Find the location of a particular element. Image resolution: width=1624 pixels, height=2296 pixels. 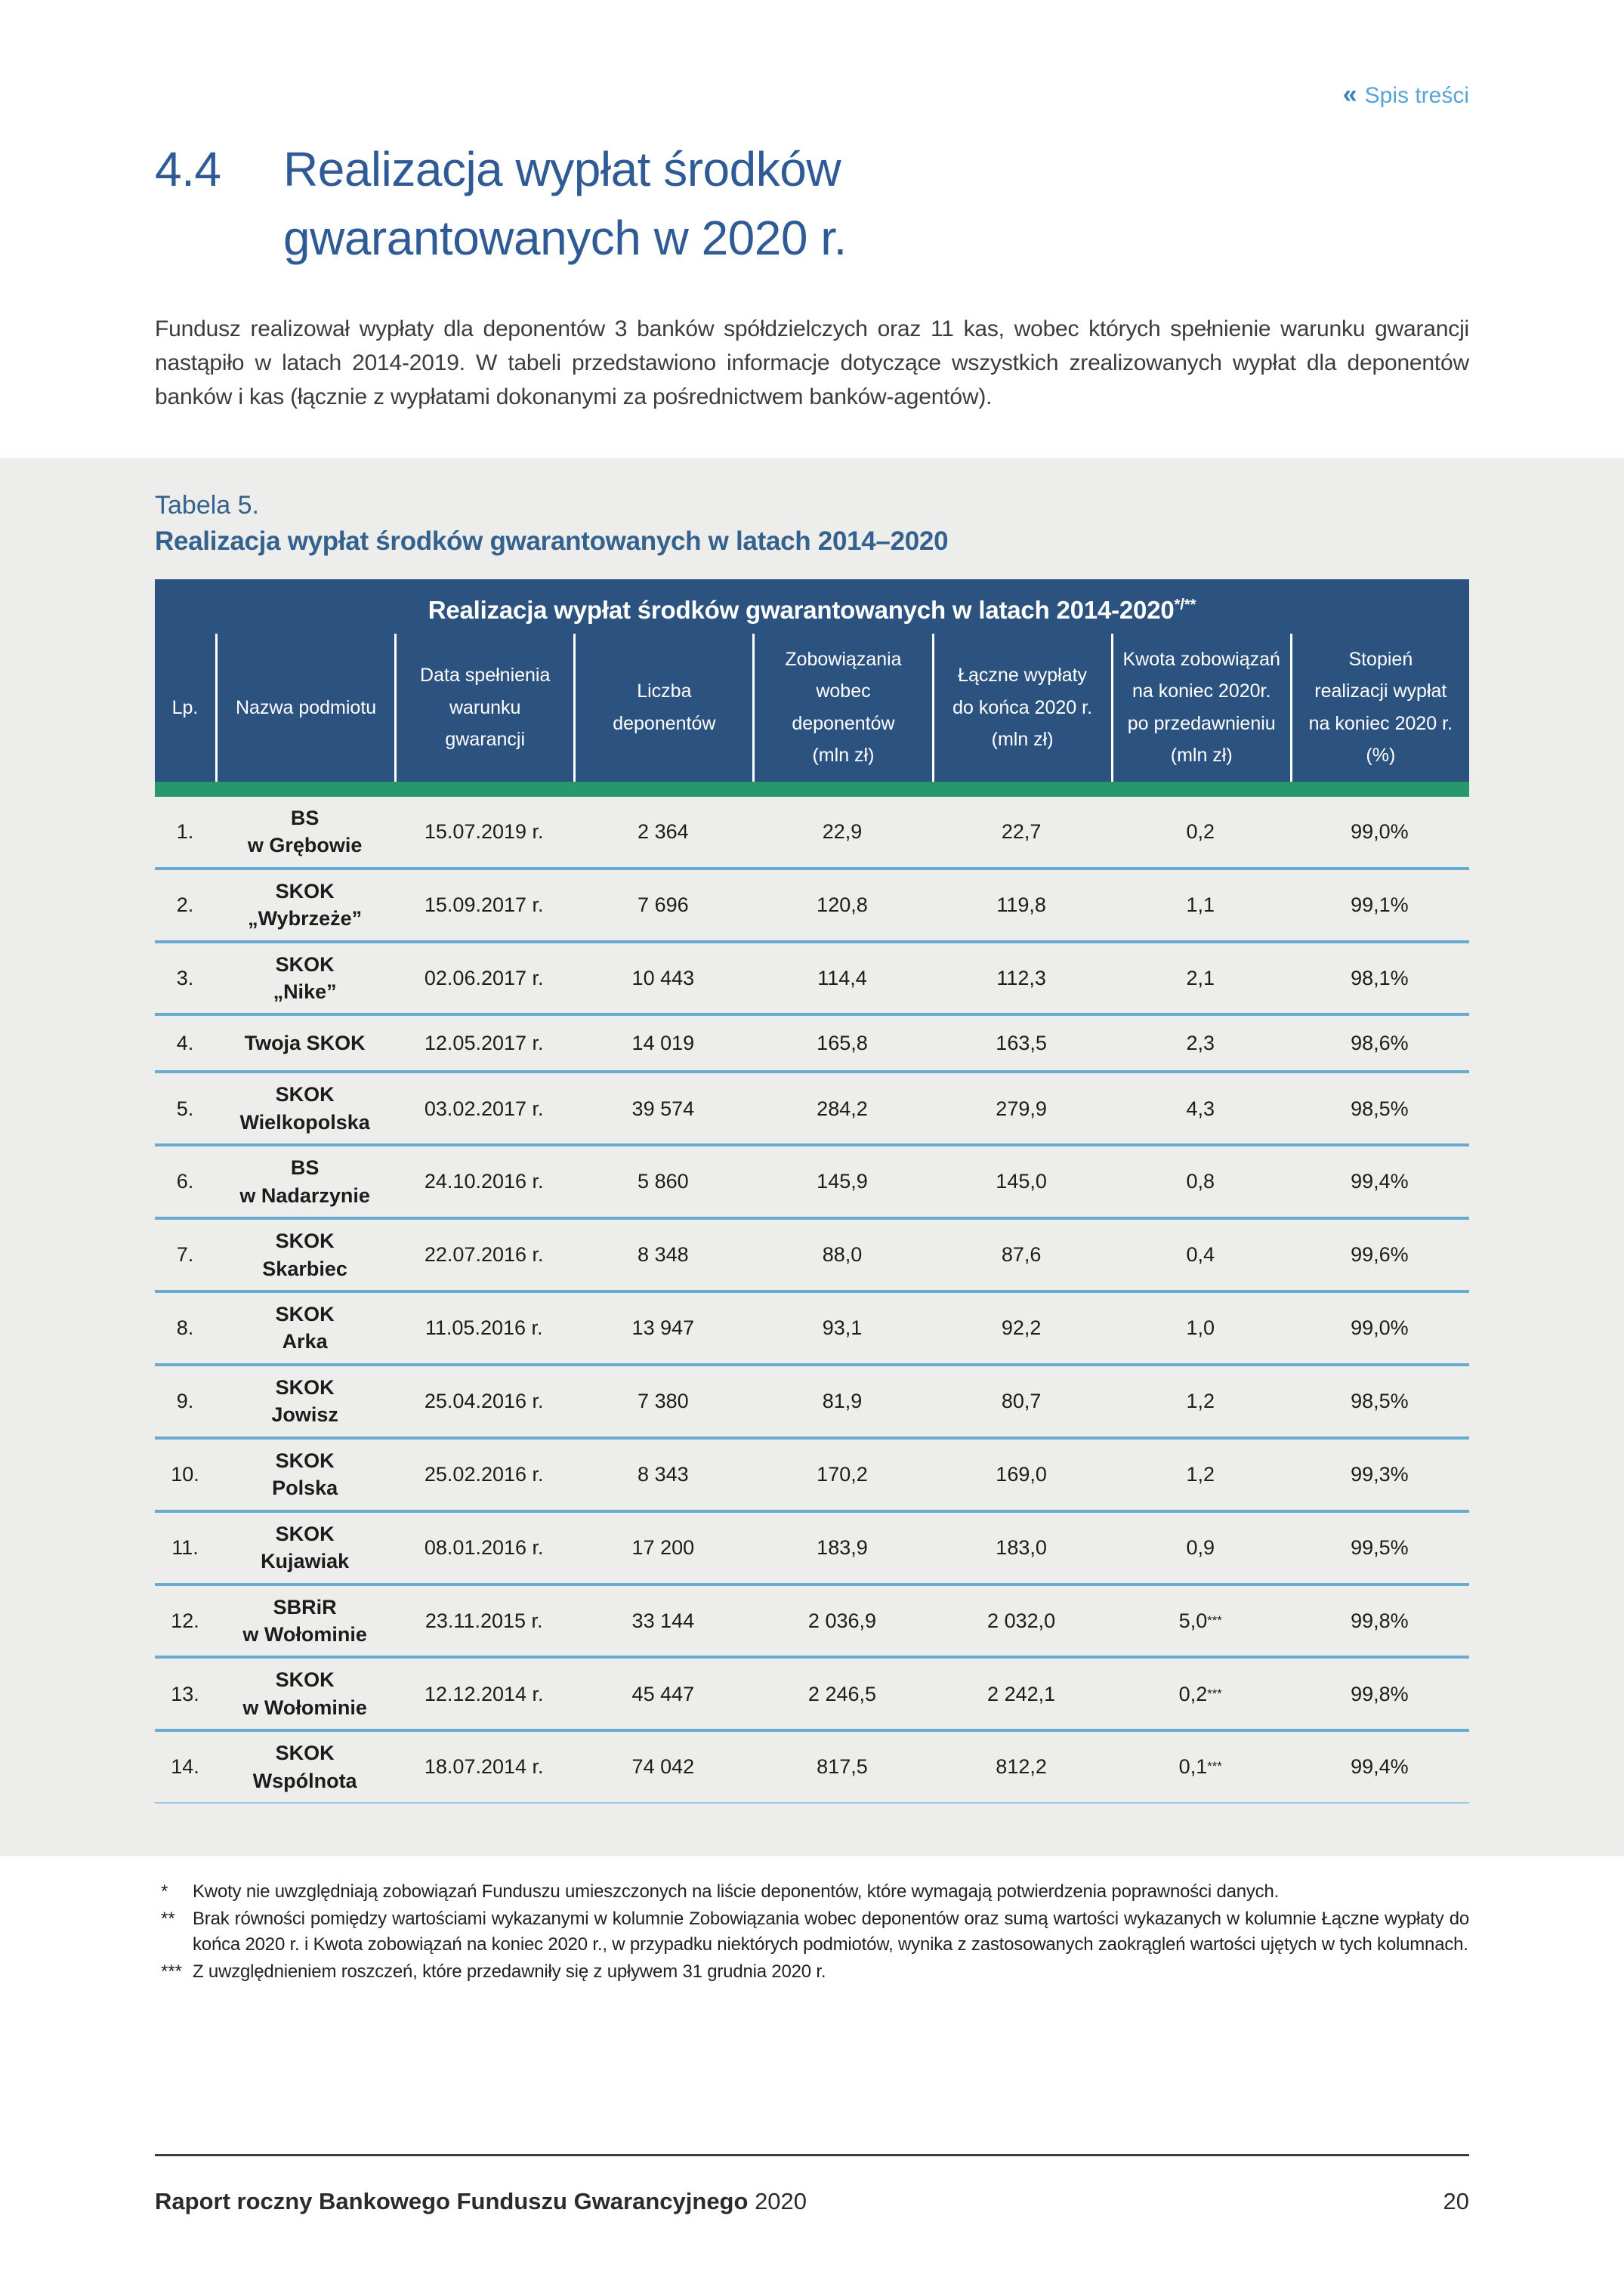

toc-row: « Spis treści is located at coordinates (812, 55).